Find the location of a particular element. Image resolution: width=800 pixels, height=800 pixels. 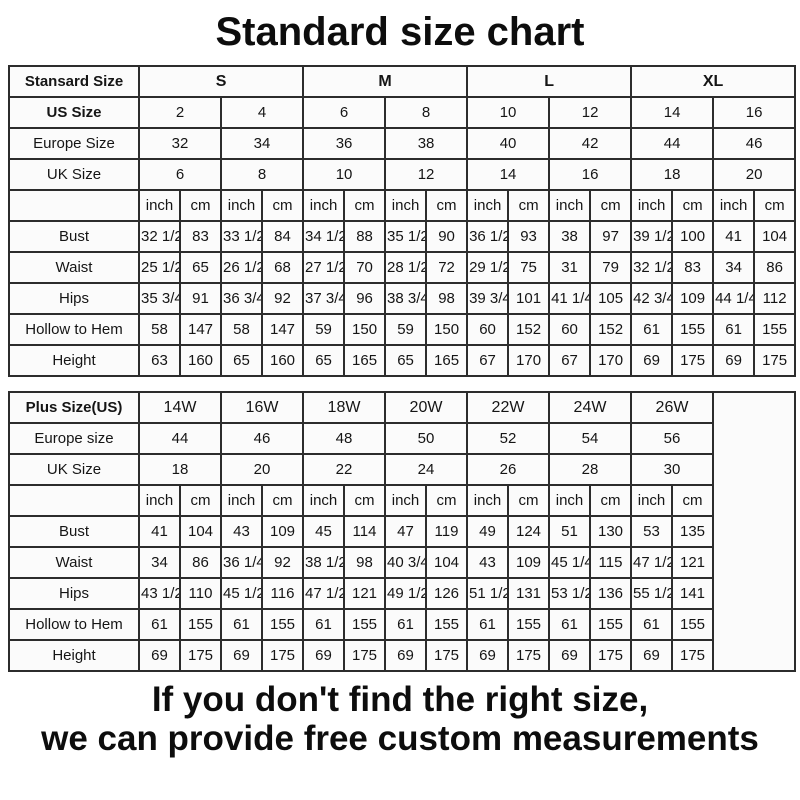

size-cell: 119 is located at coordinates (446, 531).